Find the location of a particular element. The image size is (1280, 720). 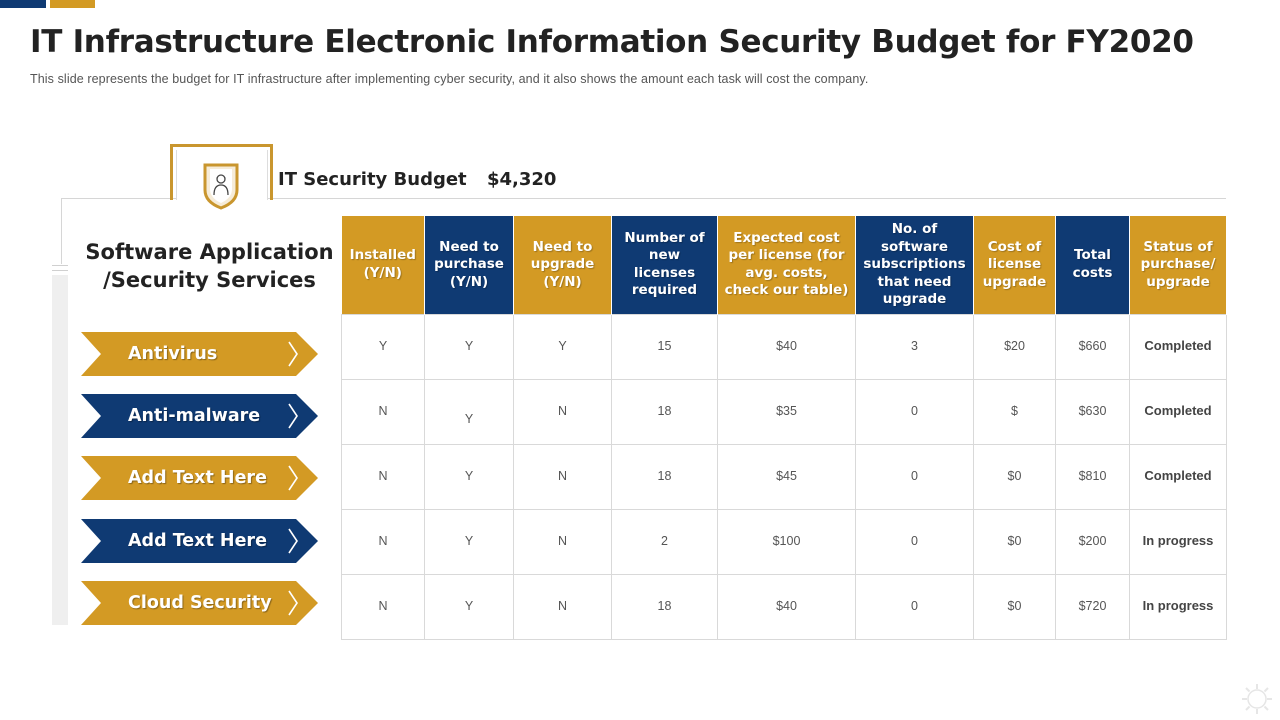

cell-expected-cost: $45 is located at coordinates (786, 476).